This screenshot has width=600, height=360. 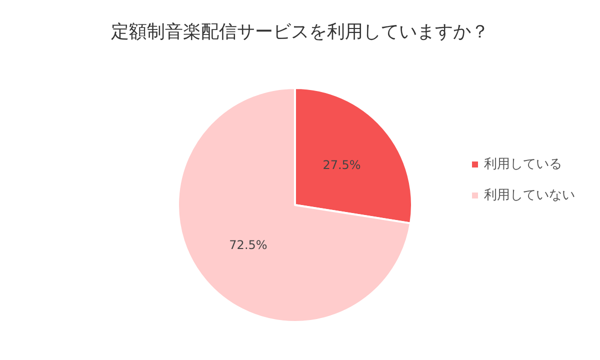 I want to click on legend-label: 利用していない, so click(x=529, y=195).